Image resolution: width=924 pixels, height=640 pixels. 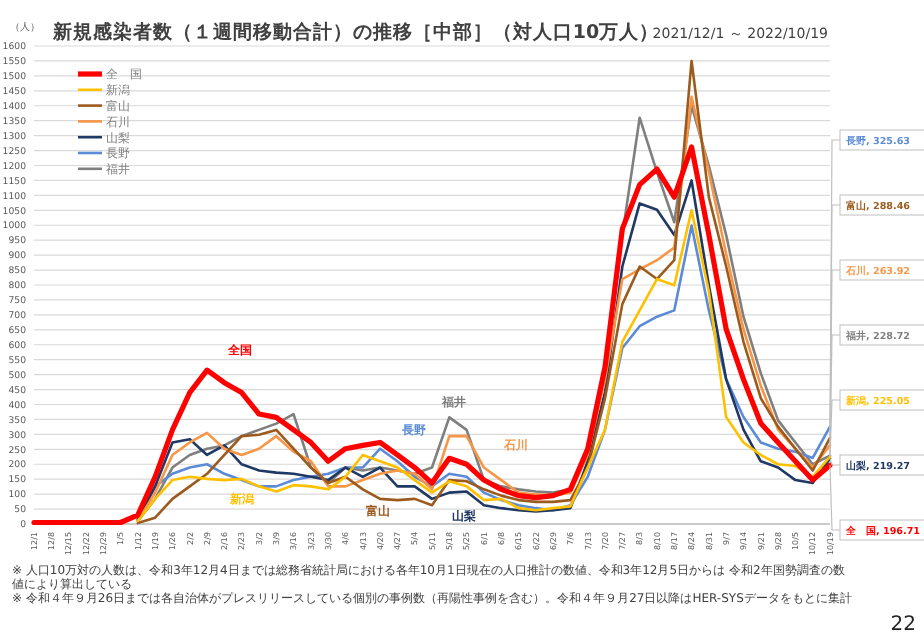 I want to click on text: 22, so click(x=903, y=625).